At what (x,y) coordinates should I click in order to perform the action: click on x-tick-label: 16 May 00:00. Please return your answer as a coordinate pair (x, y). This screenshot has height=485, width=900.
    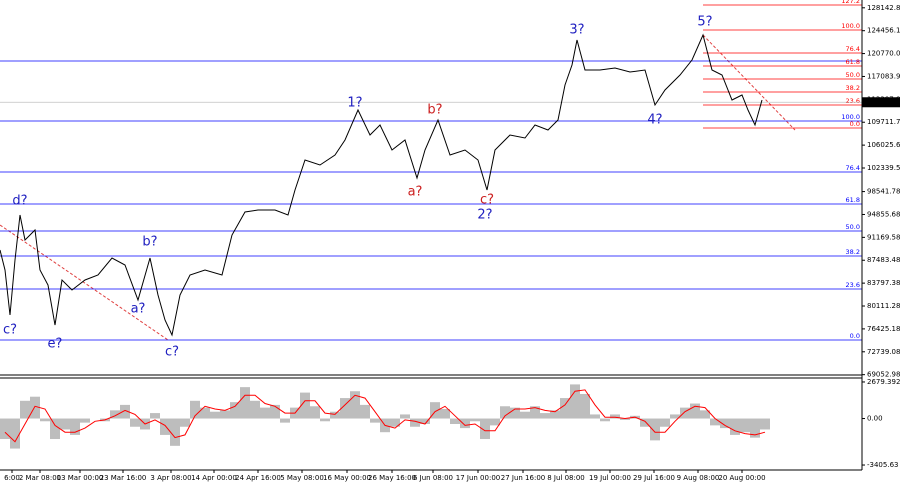
    Looking at the image, I should click on (347, 478).